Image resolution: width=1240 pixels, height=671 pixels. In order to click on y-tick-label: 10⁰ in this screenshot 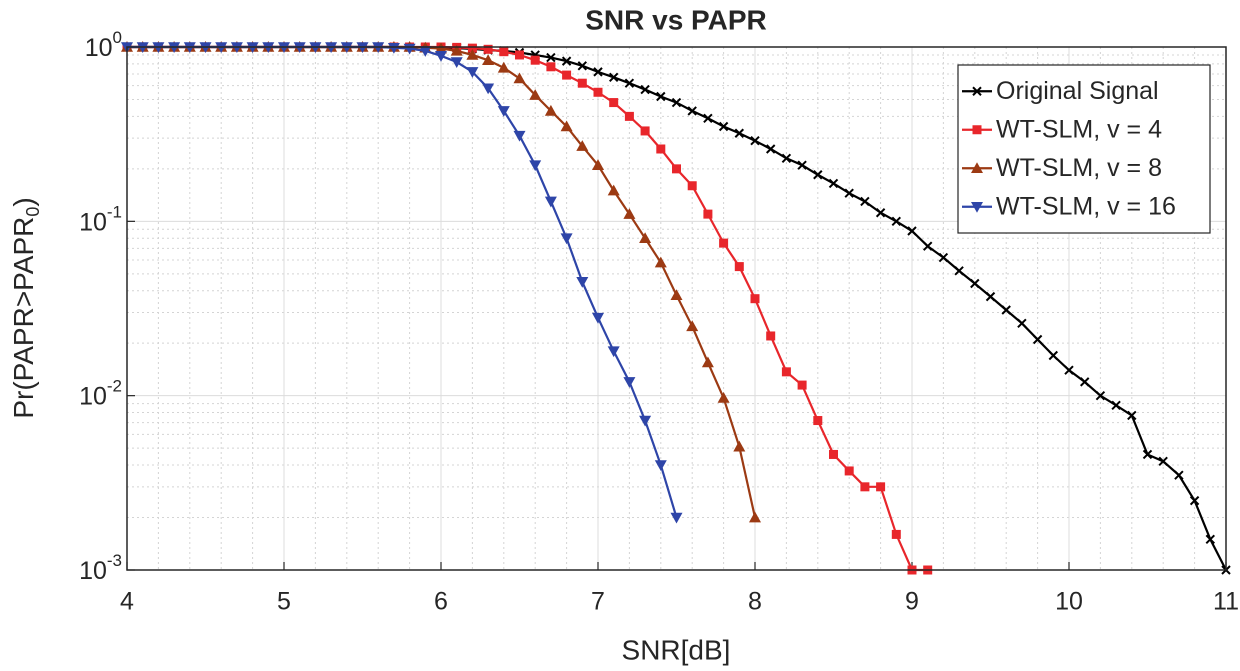, I will do `click(103, 44)`.